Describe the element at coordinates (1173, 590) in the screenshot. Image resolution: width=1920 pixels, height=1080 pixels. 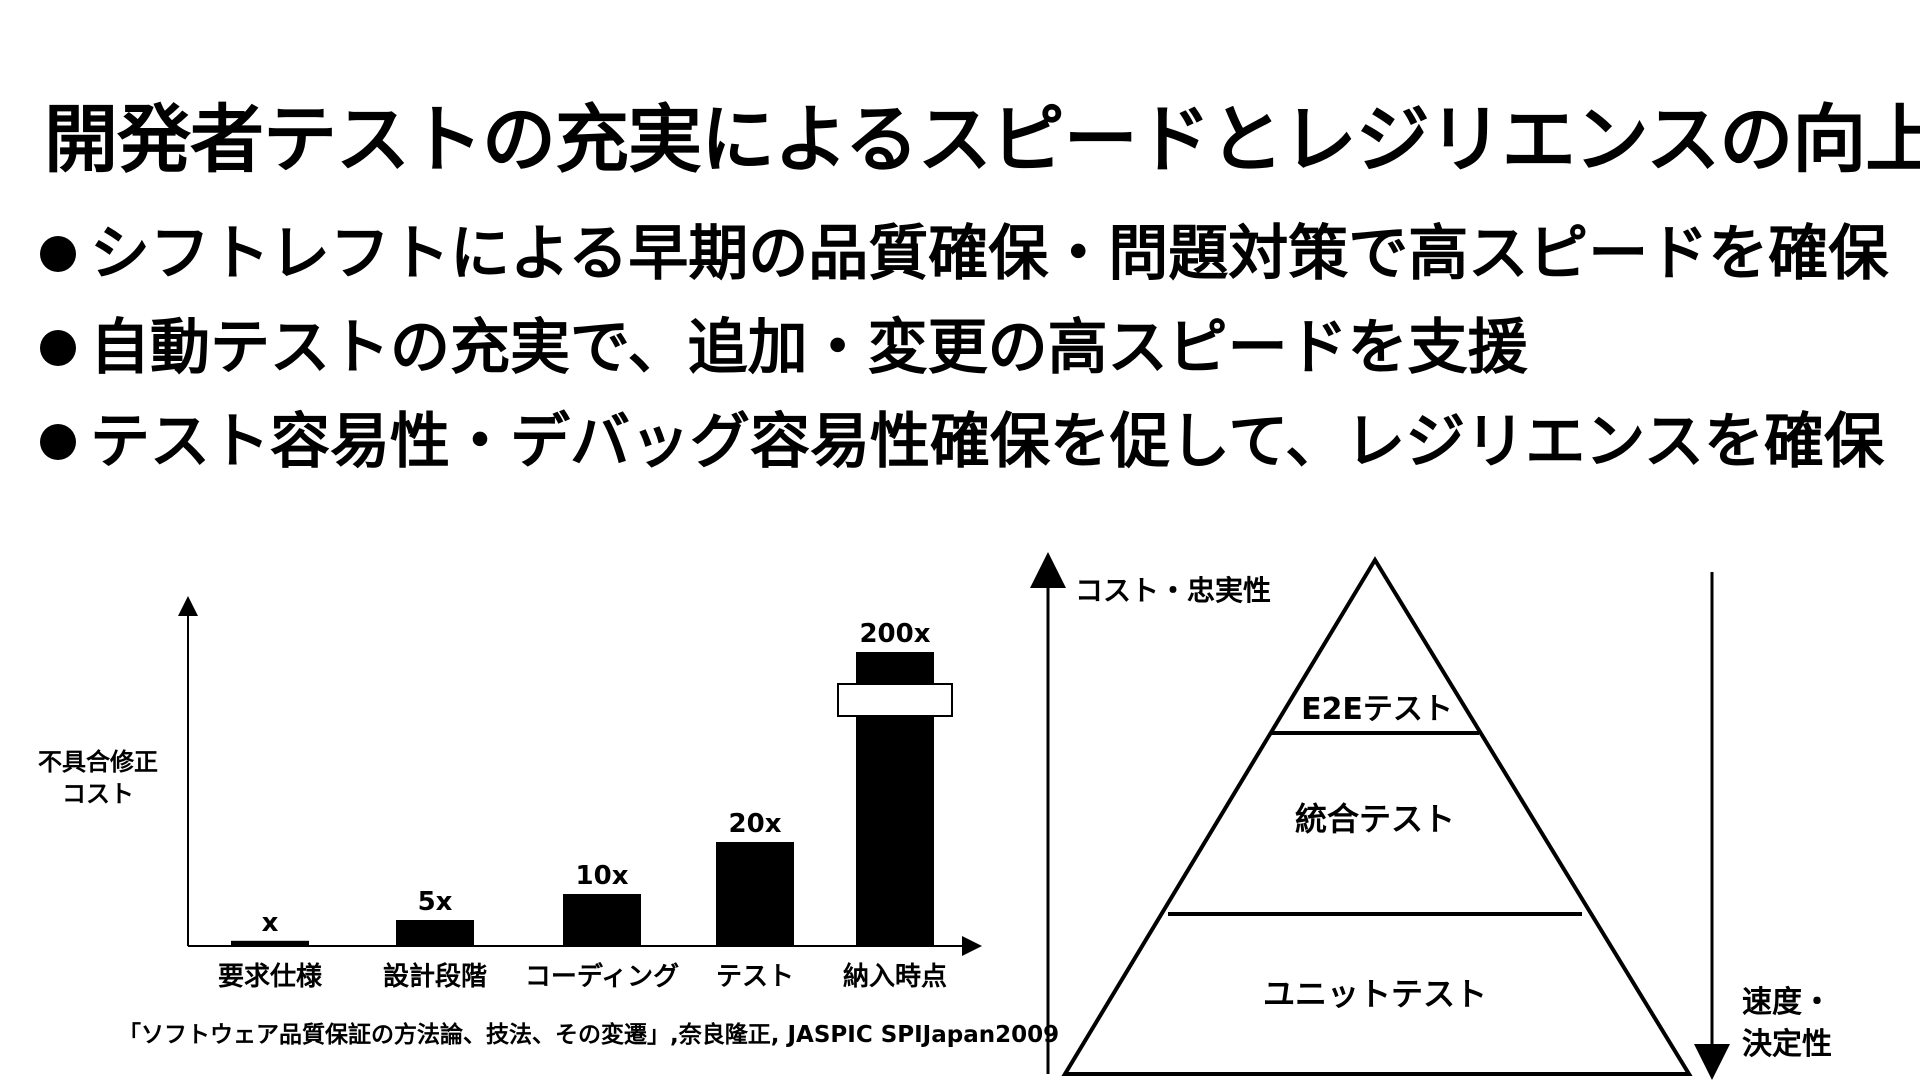
I see `up-arrow-label: コスト・忠実性` at that location.